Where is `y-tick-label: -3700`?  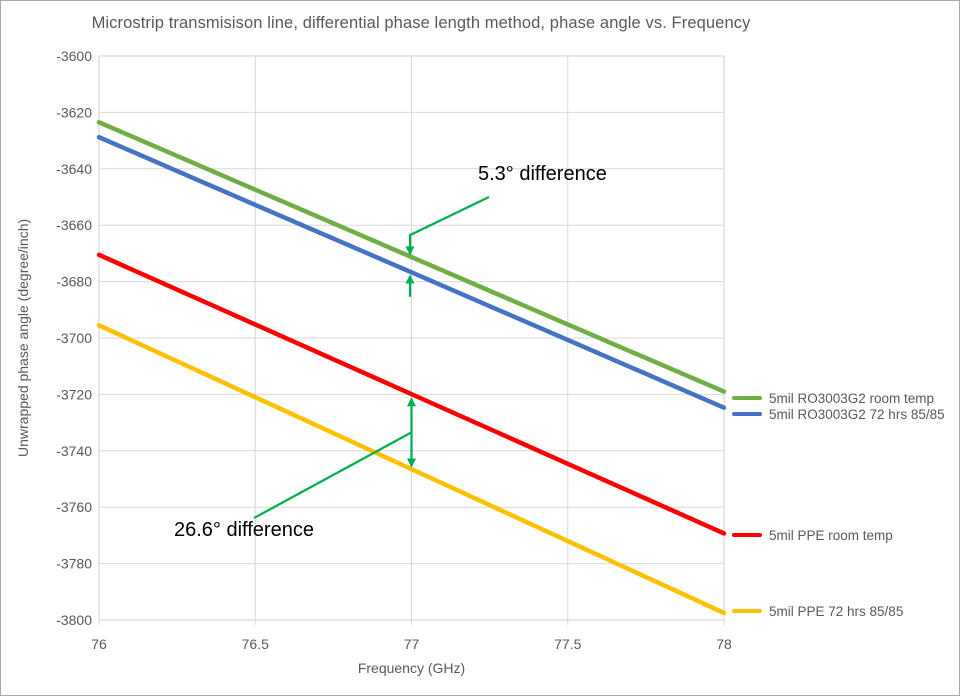 y-tick-label: -3700 is located at coordinates (74, 338).